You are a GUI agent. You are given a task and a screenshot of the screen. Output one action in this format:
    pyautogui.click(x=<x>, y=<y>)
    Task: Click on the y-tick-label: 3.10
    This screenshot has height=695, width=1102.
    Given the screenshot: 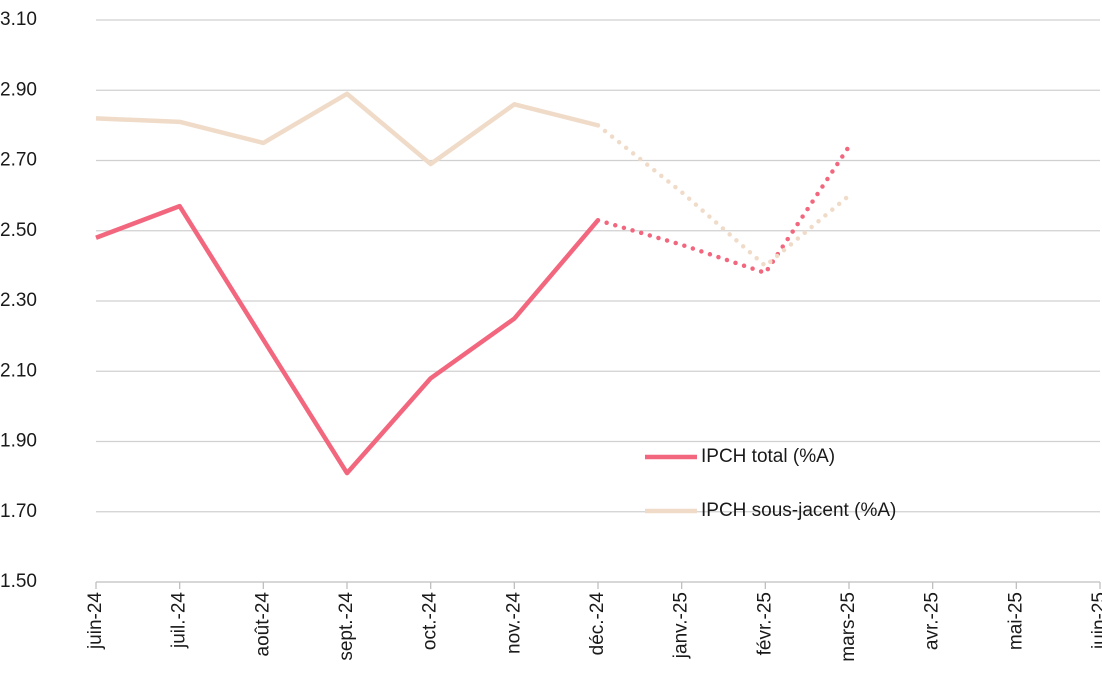 What is the action you would take?
    pyautogui.click(x=18, y=19)
    